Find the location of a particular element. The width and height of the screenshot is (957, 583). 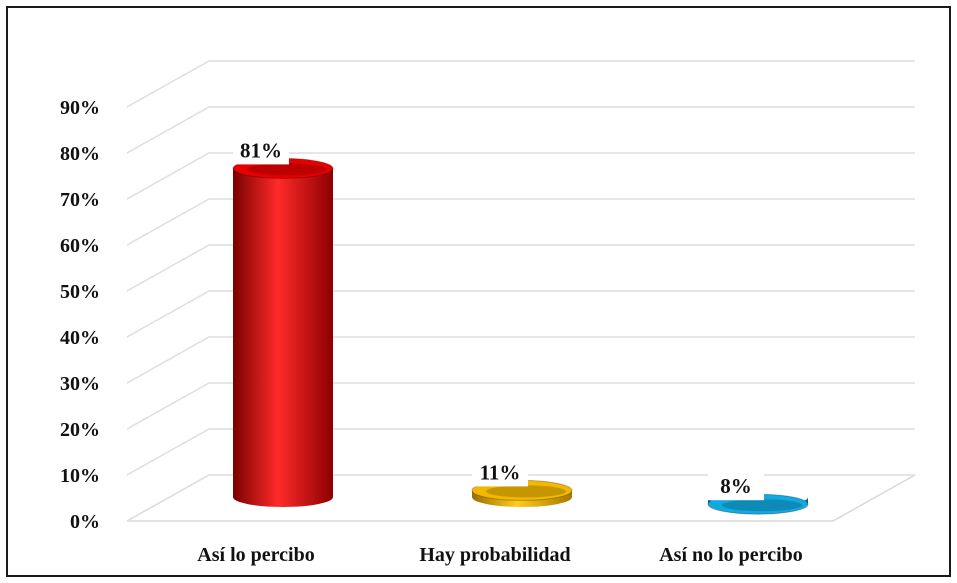

category-label: Así lo percibo is located at coordinates (255, 555).